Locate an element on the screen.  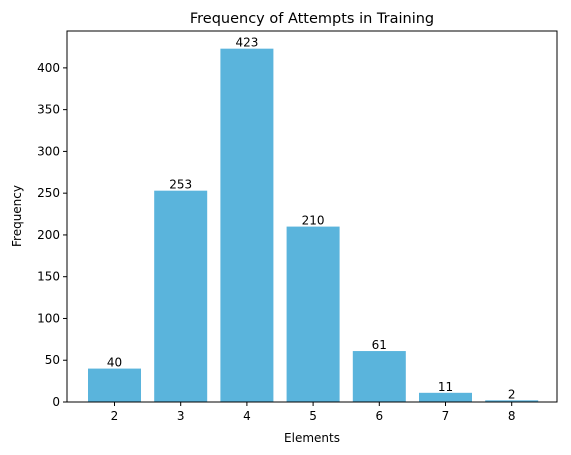
y-tick-label-100: 100 is located at coordinates (48, 318).